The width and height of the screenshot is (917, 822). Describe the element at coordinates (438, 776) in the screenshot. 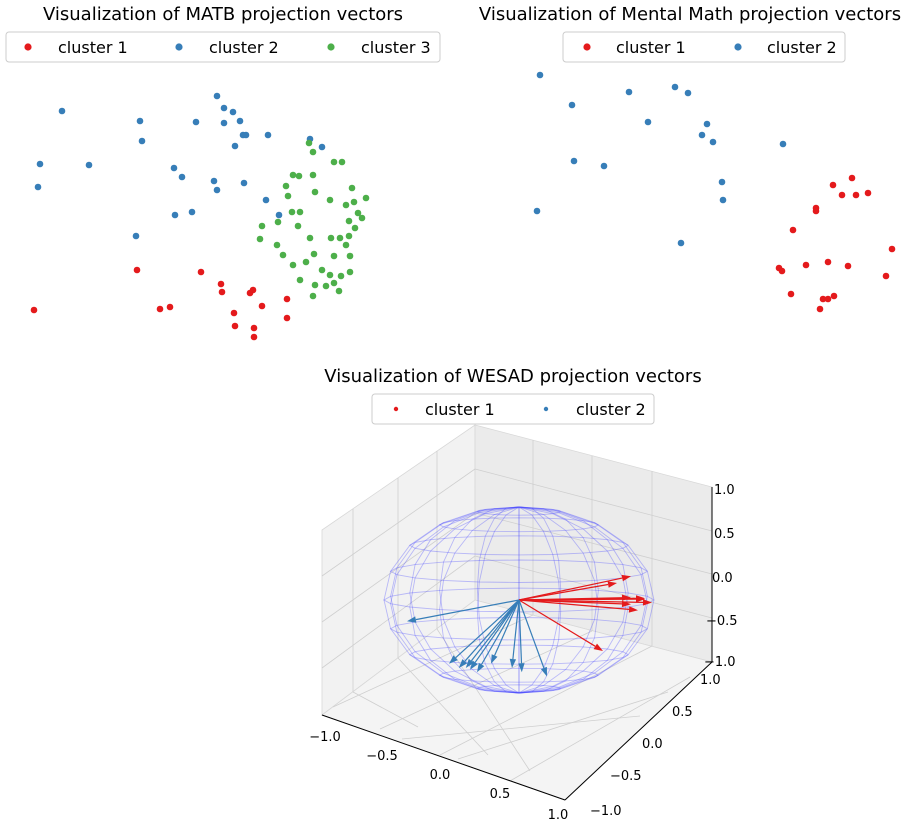

I see `wesad-x-ticklabels: −1.0 −0.5 0.0 0.5 1.0` at that location.